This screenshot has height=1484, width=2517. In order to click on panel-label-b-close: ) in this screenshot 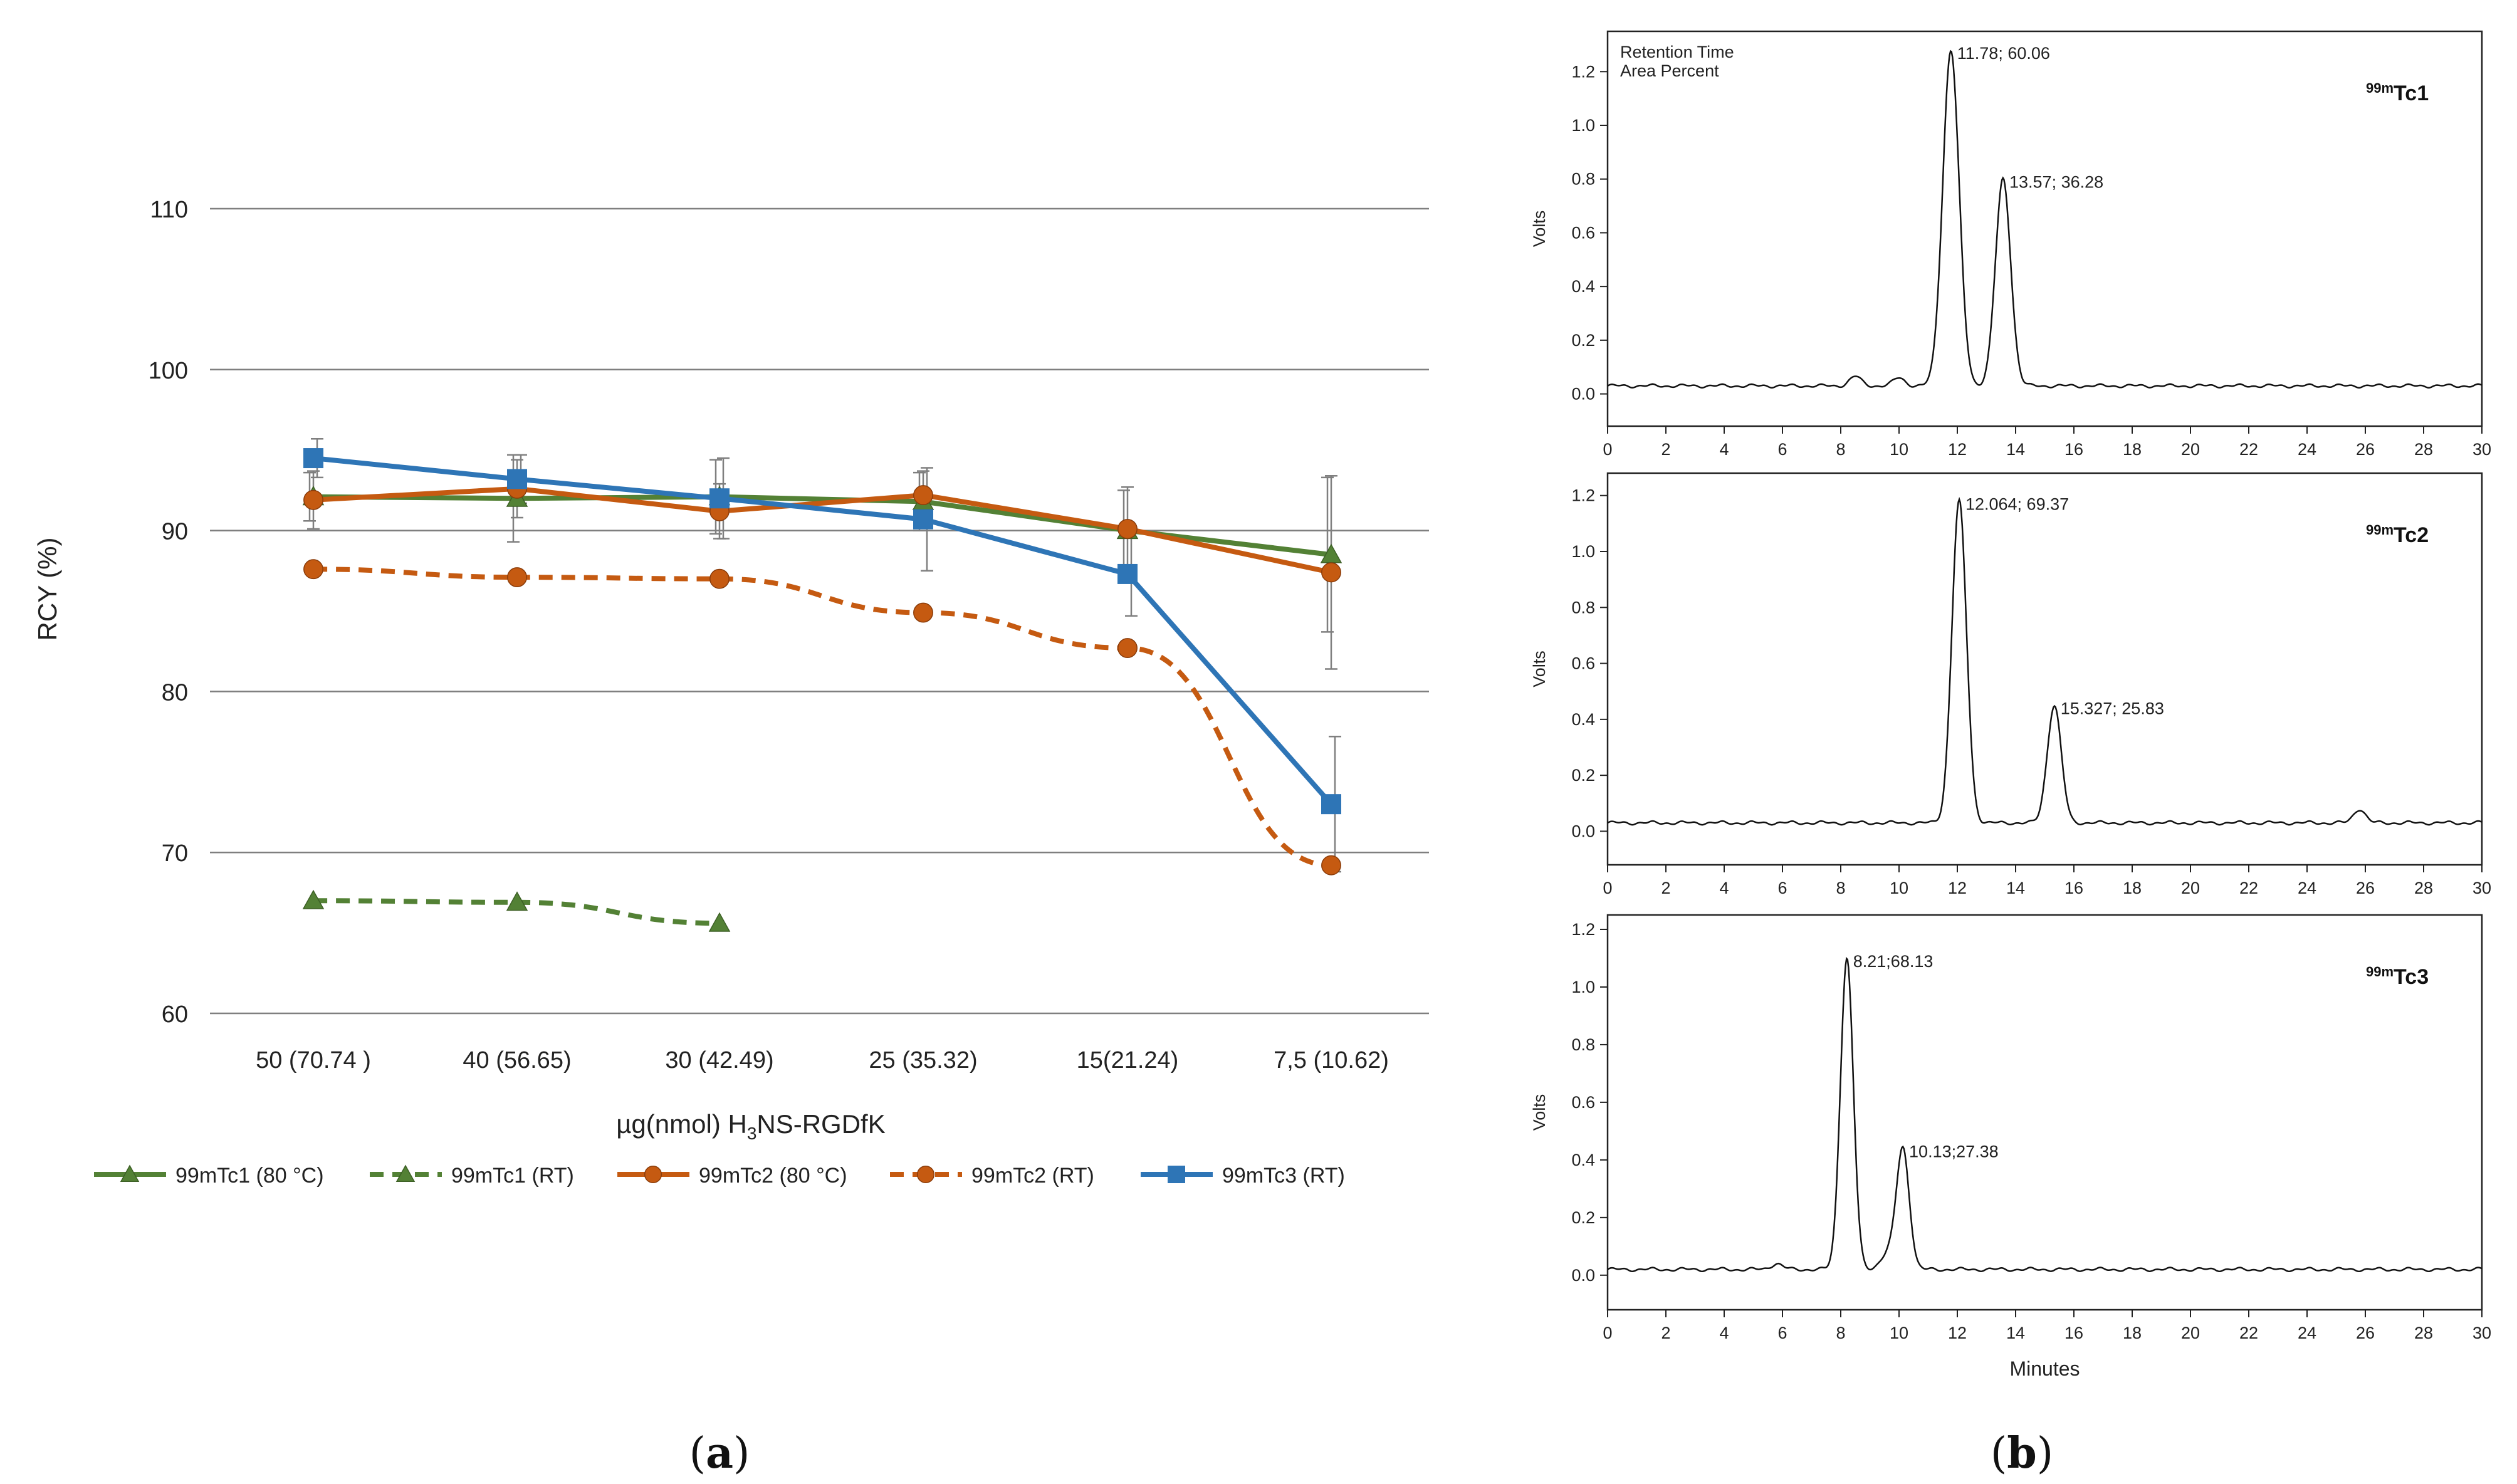, I will do `click(2046, 1453)`.